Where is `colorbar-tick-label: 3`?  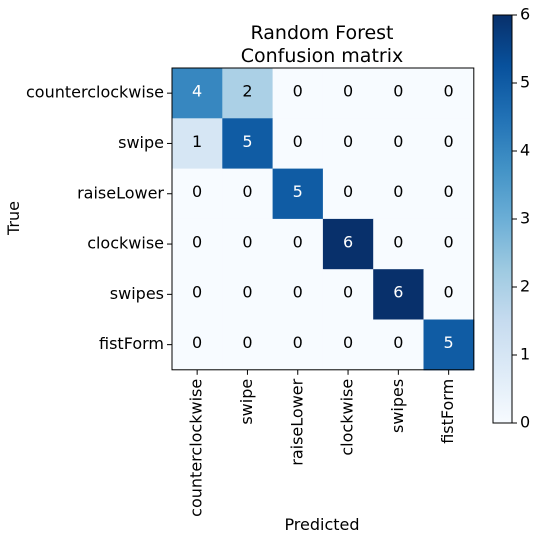
colorbar-tick-label: 3 is located at coordinates (525, 218).